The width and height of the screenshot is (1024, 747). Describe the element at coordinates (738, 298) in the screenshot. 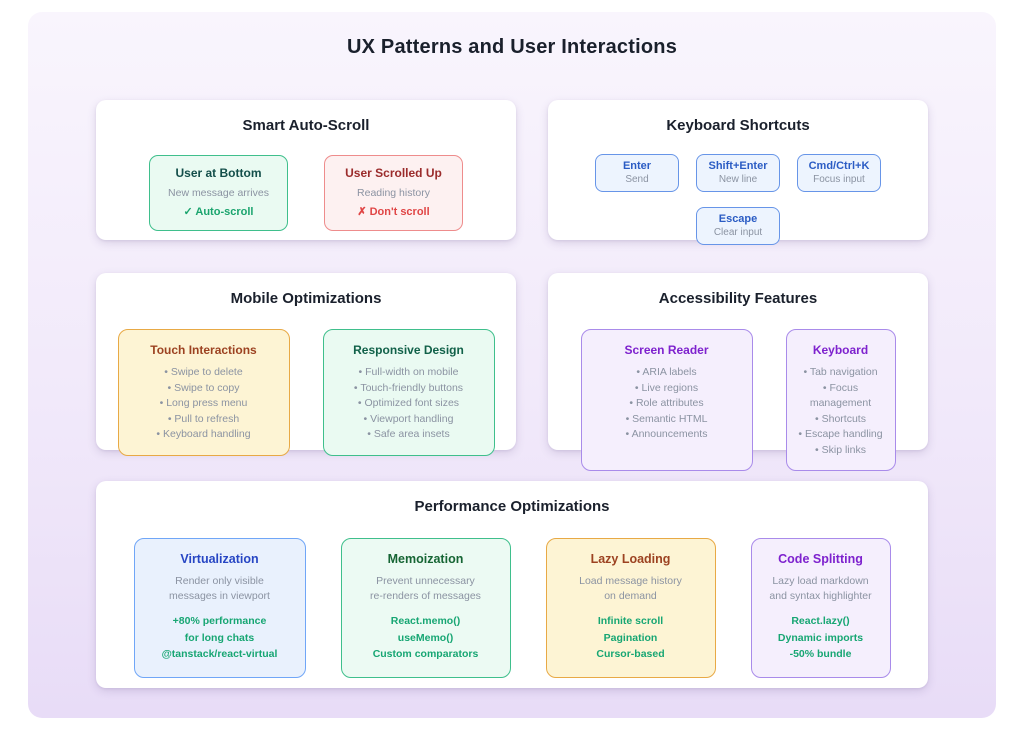

I see `panel-title: Accessibility Features` at that location.